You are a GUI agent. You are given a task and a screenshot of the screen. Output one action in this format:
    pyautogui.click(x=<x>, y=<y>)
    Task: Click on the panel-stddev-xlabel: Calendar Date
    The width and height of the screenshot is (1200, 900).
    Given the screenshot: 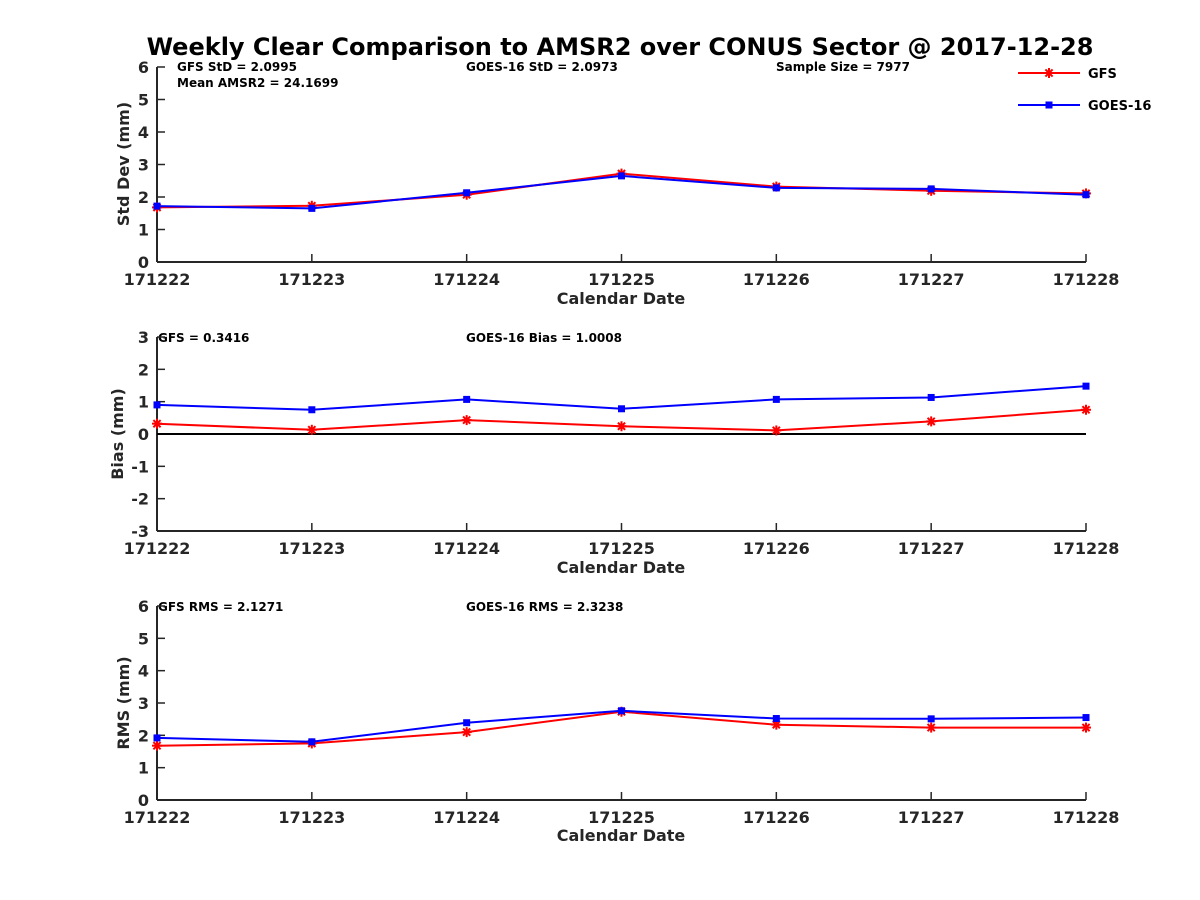 What is the action you would take?
    pyautogui.click(x=621, y=298)
    